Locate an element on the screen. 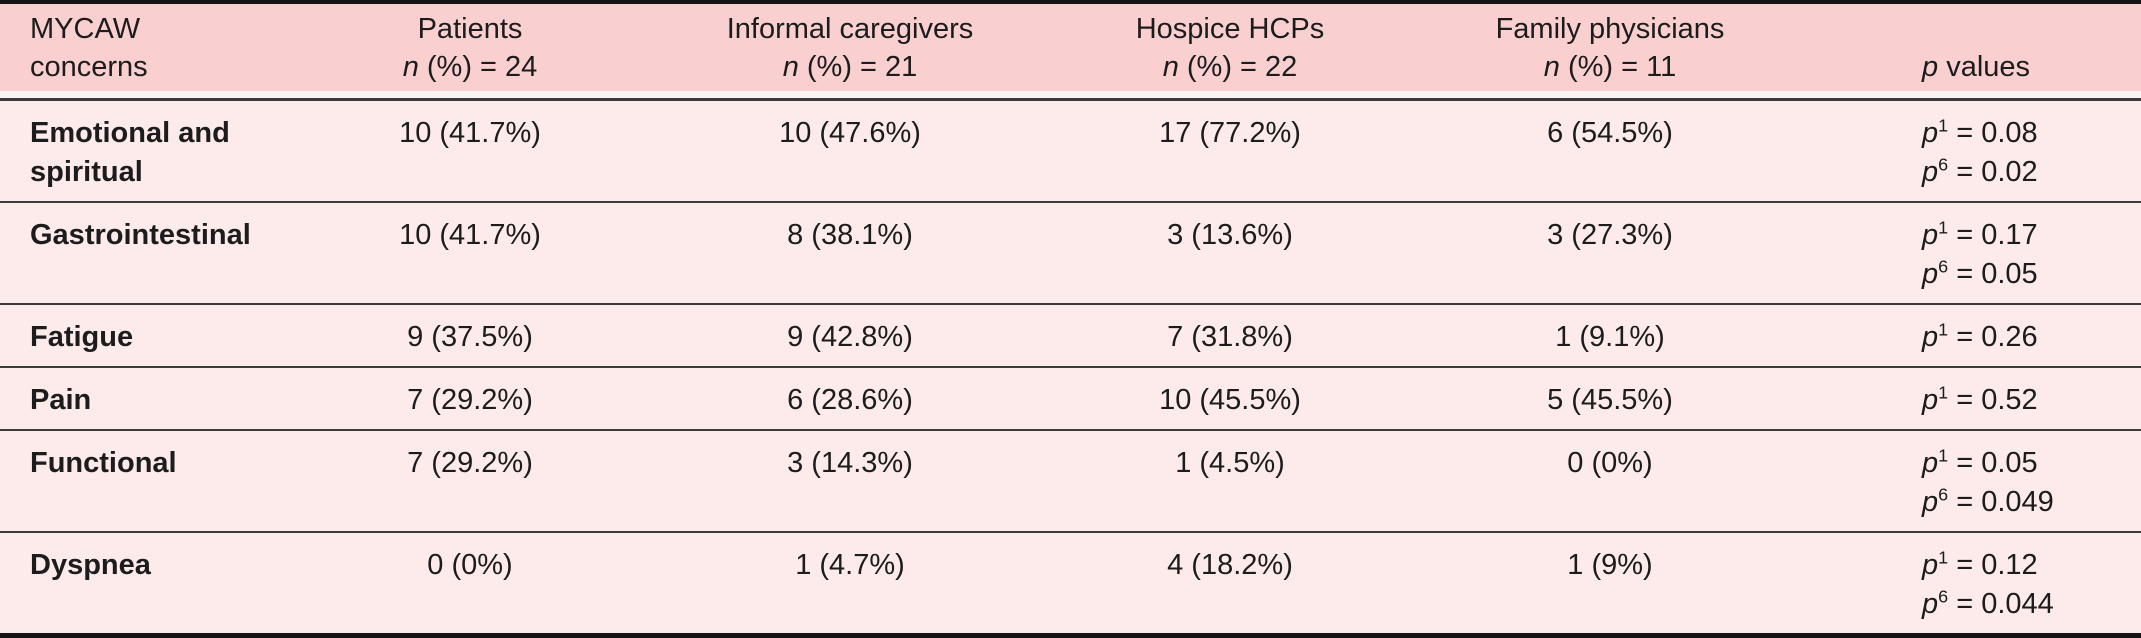  informal-caregivers-value: 9 (42.8%) is located at coordinates (850, 337).